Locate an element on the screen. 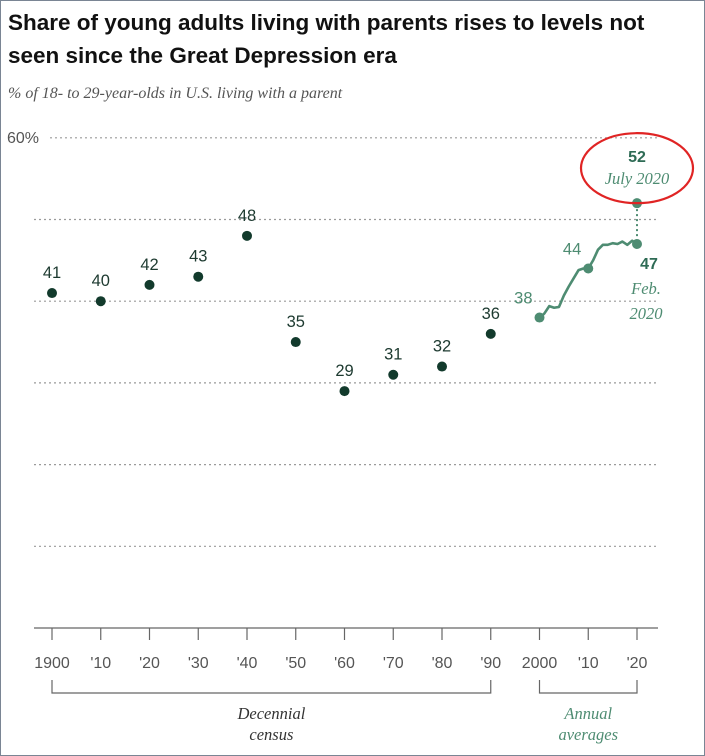  feb-2020-label: Feb. is located at coordinates (645, 288).